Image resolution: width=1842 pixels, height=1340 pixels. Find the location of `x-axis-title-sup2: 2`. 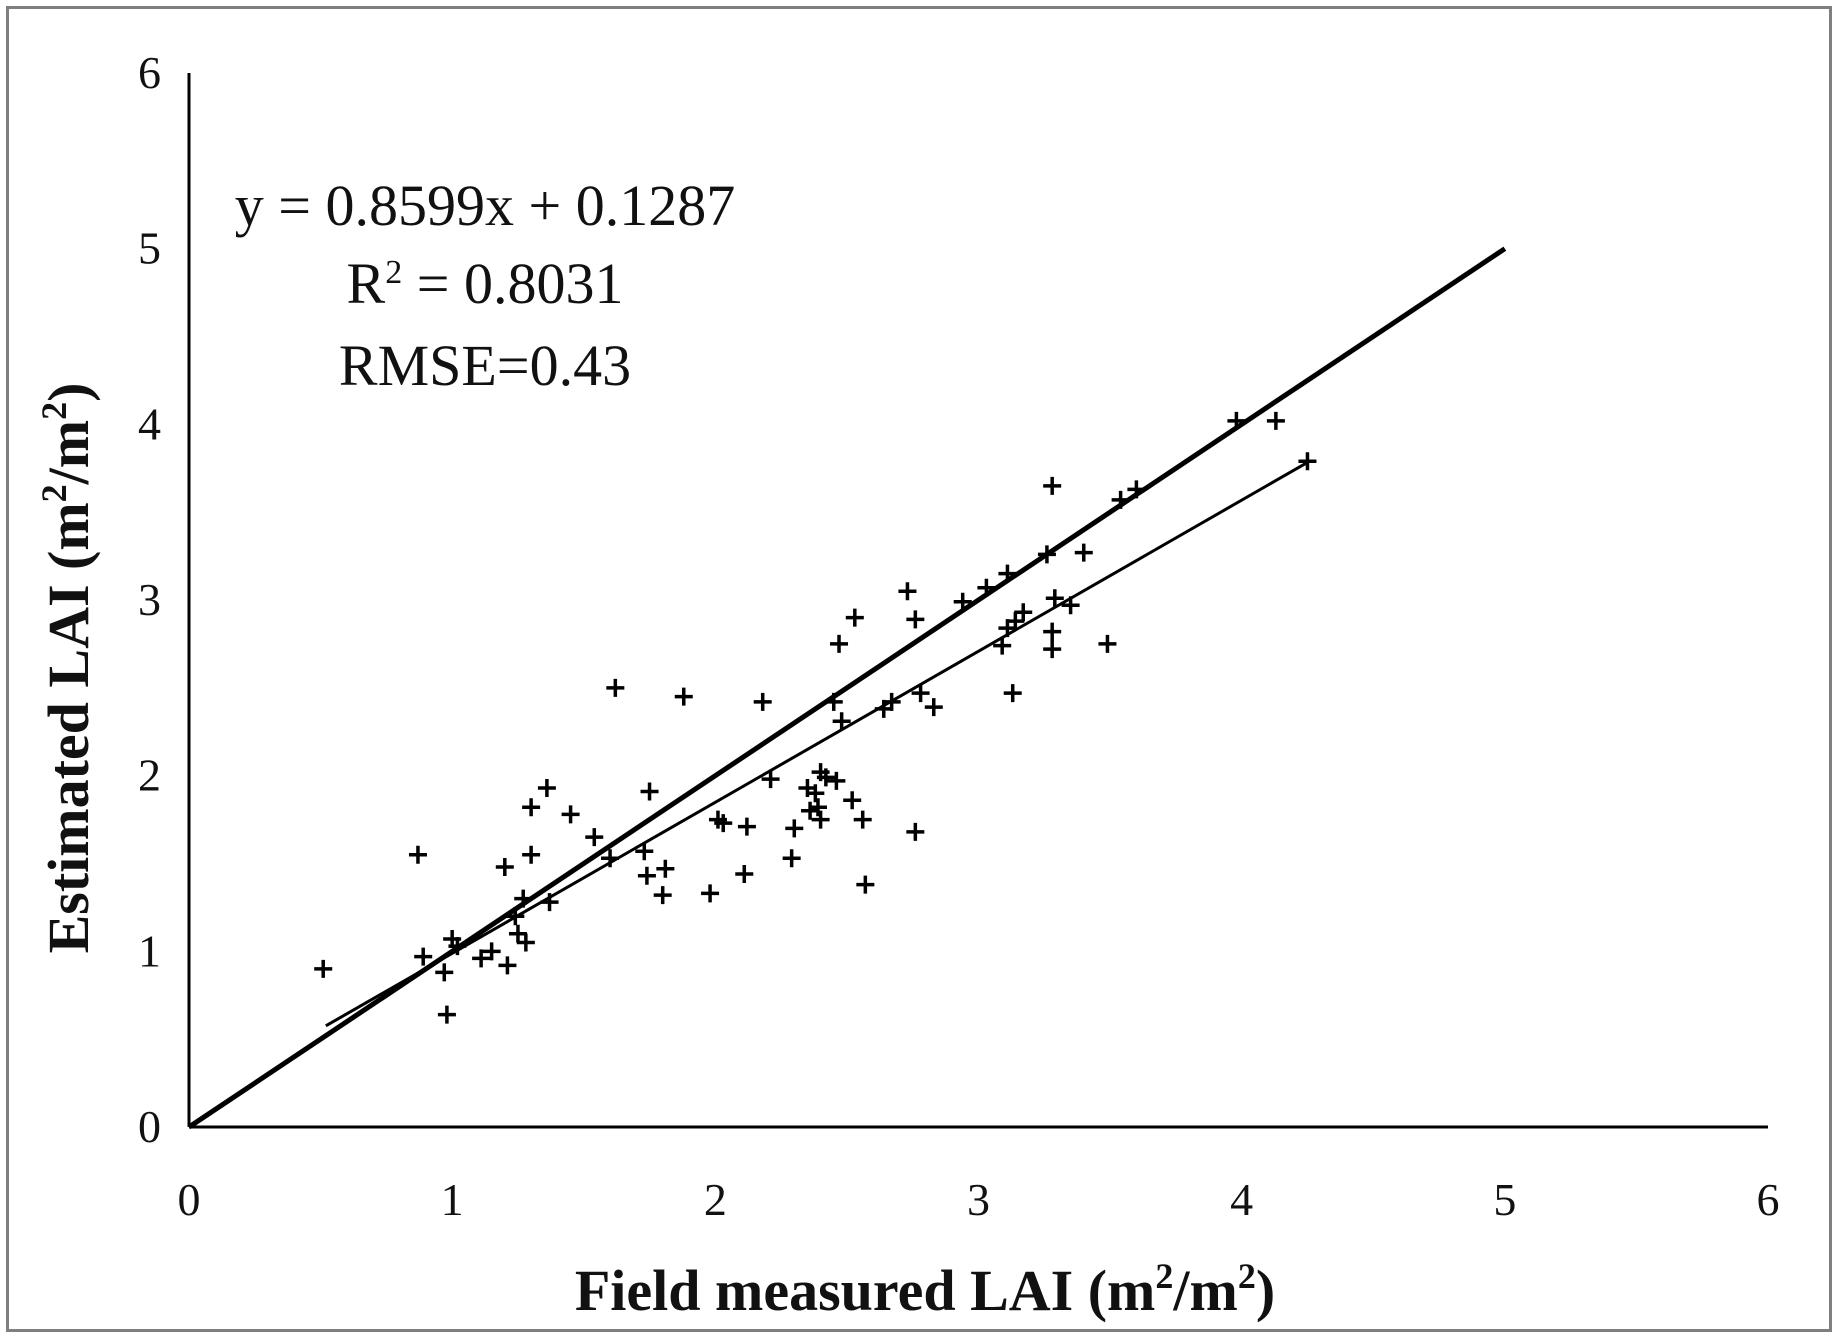

x-axis-title-sup2: 2 is located at coordinates (1247, 1276).